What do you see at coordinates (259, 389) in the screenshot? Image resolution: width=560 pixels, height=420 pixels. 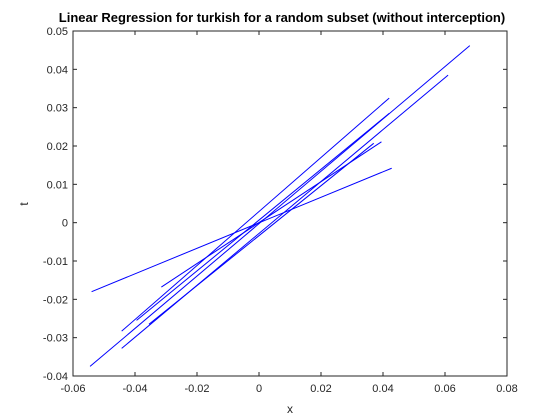 I see `x-tick-label: 0` at bounding box center [259, 389].